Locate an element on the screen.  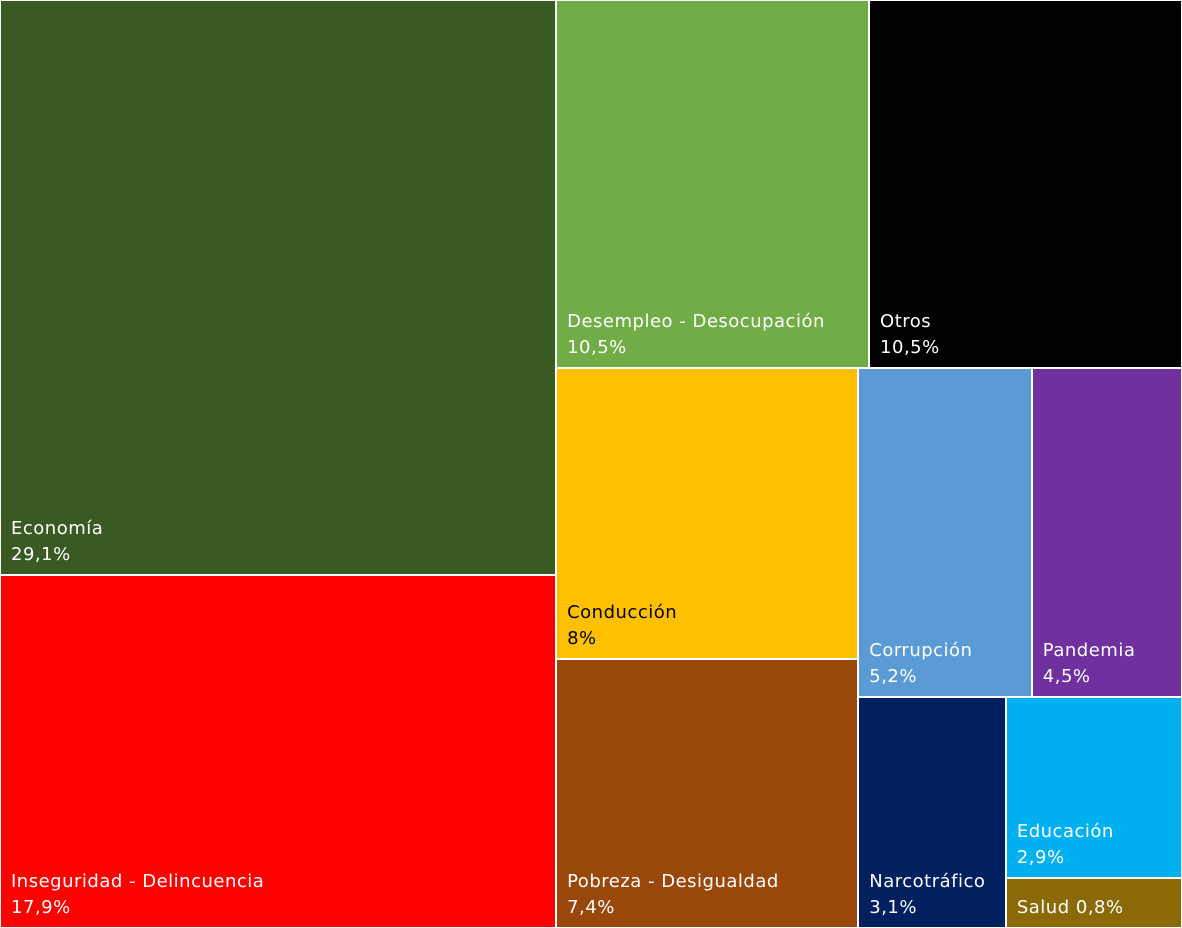
cell-label: Otros 10,5% is located at coordinates (1027, 335).